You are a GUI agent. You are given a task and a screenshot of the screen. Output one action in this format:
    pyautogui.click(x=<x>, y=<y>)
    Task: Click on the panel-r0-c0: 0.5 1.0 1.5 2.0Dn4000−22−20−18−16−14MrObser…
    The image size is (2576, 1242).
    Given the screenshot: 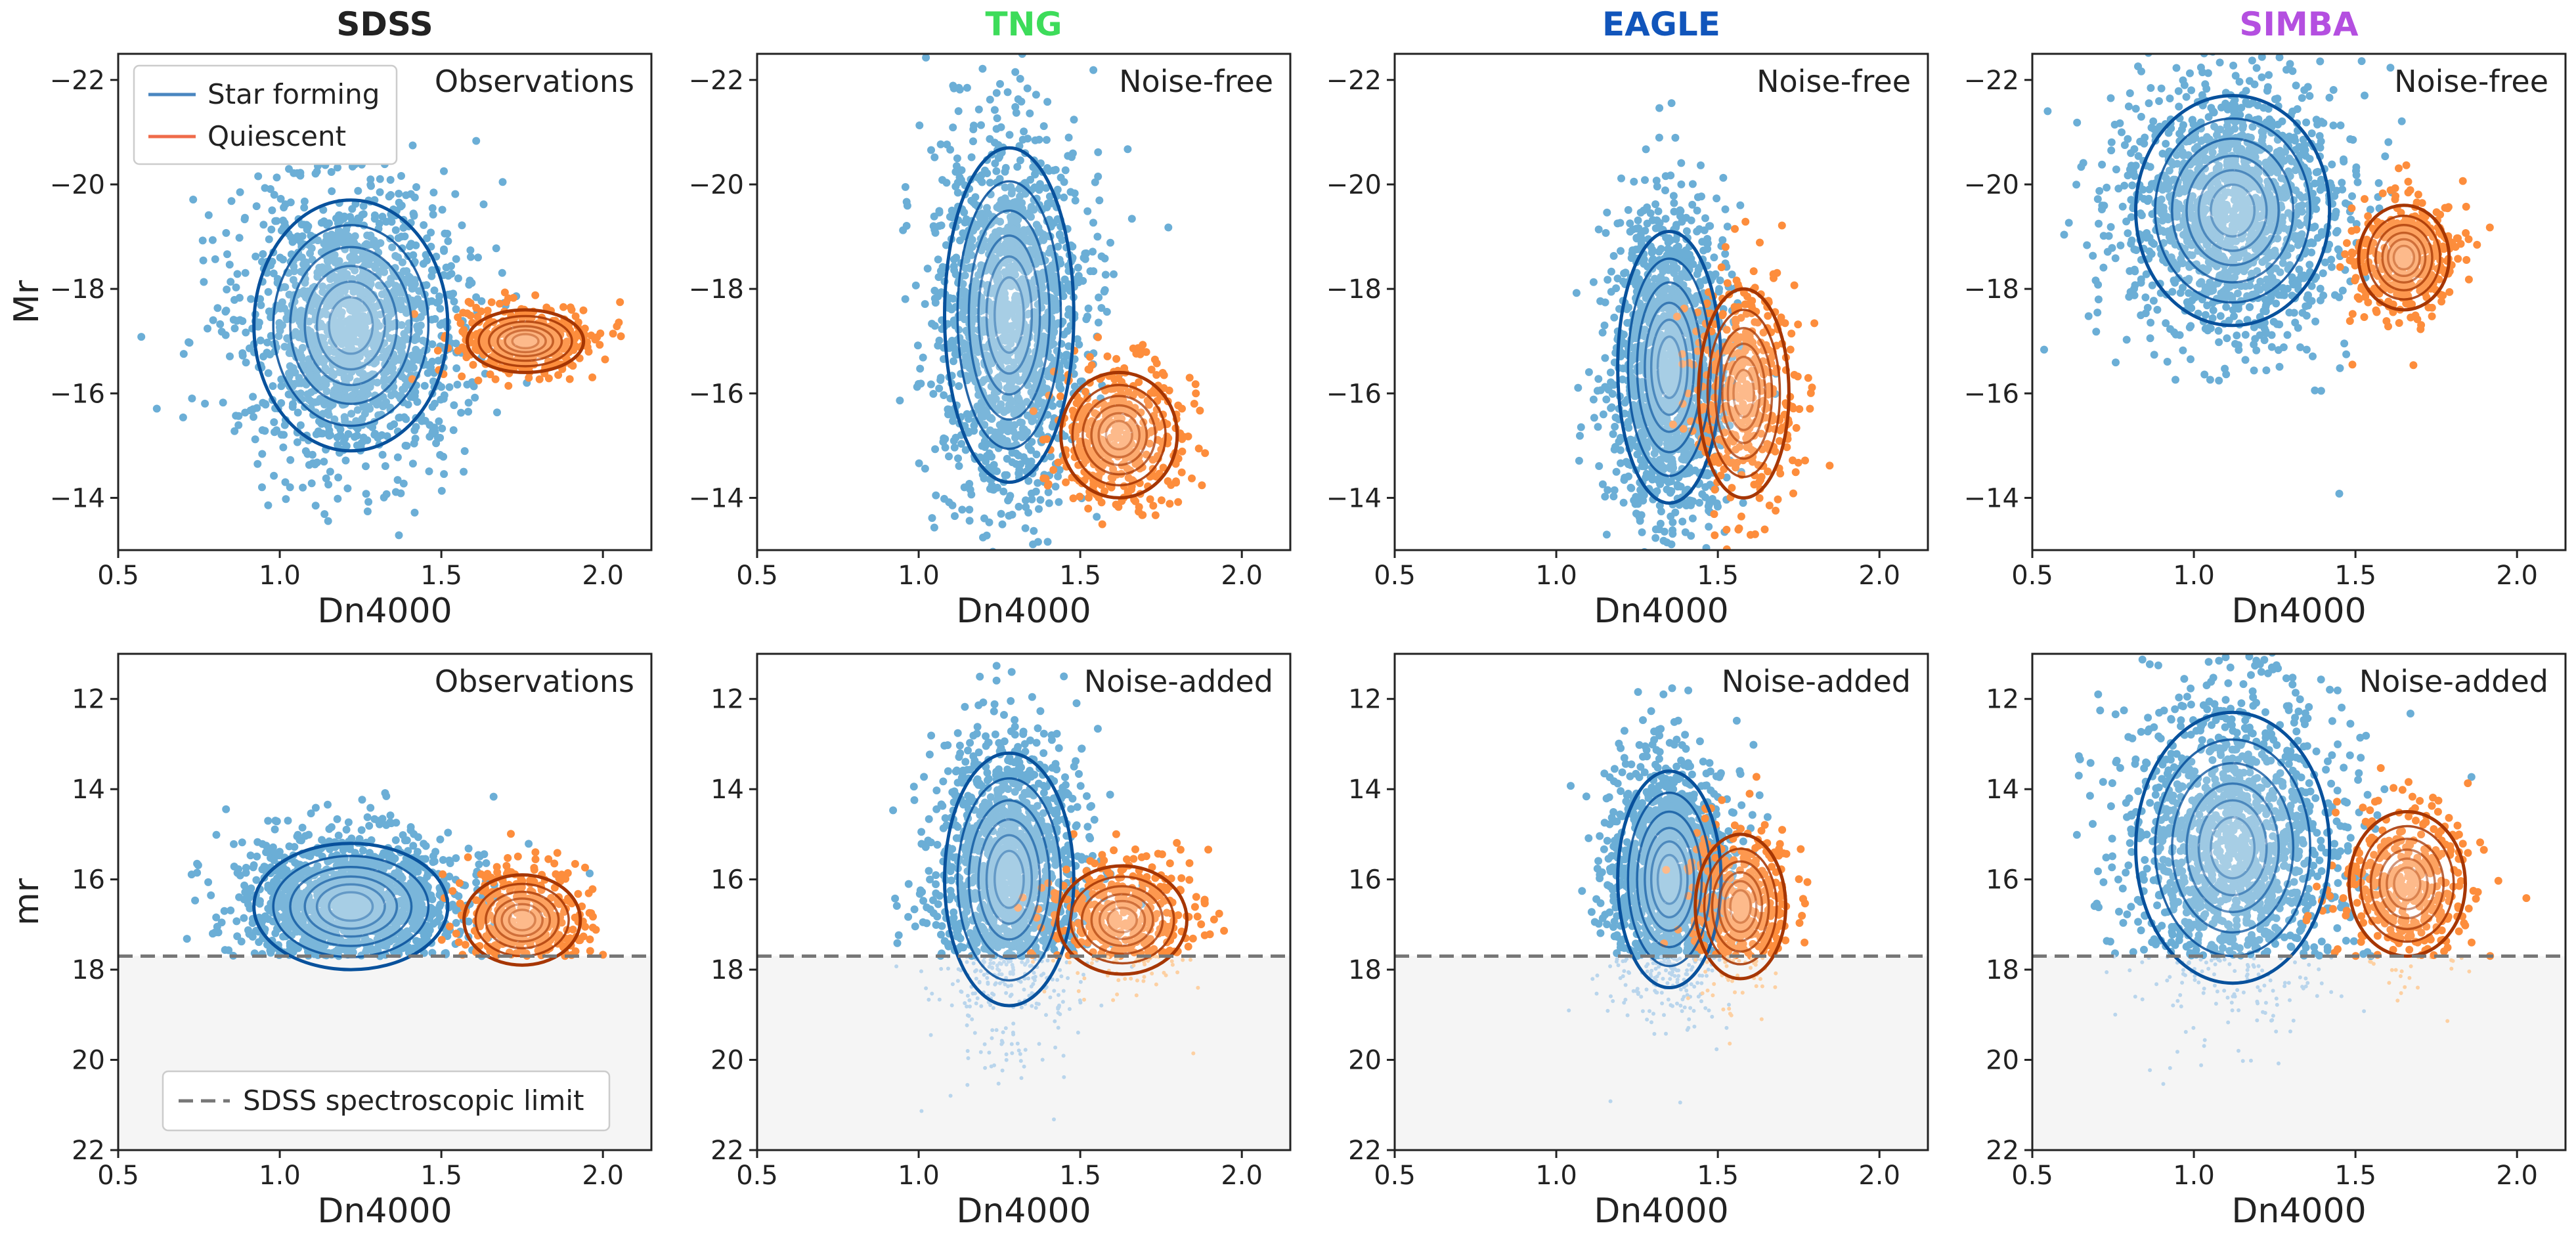 What is the action you would take?
    pyautogui.click(x=330, y=318)
    